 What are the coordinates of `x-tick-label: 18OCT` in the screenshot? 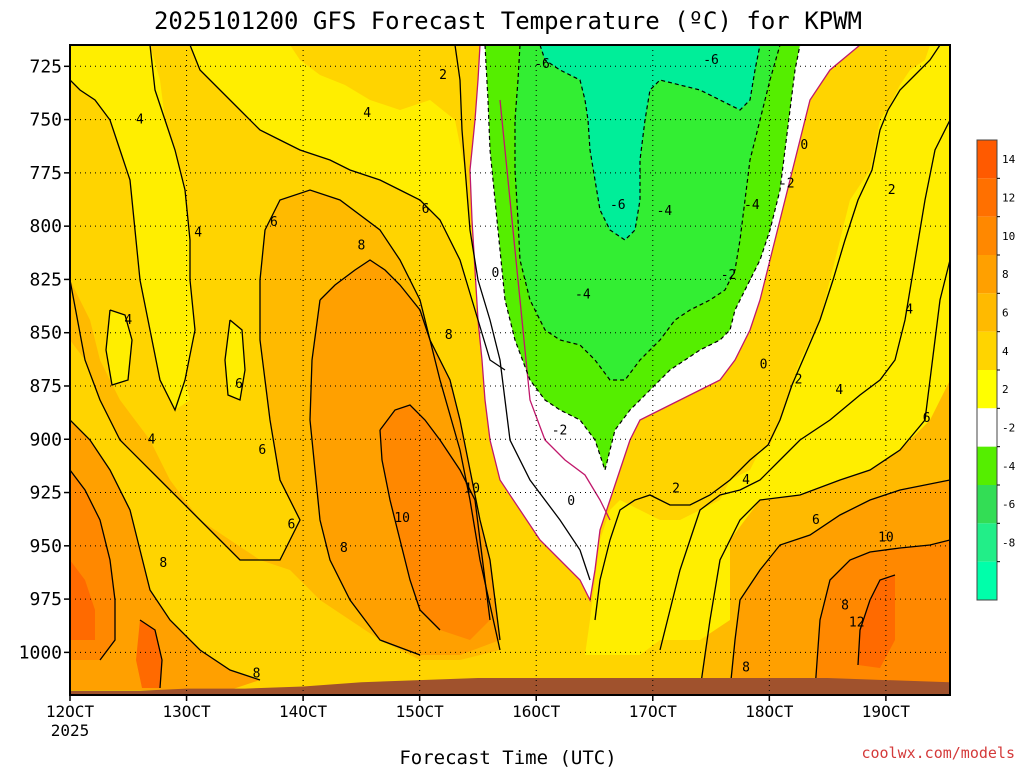 It's located at (769, 711).